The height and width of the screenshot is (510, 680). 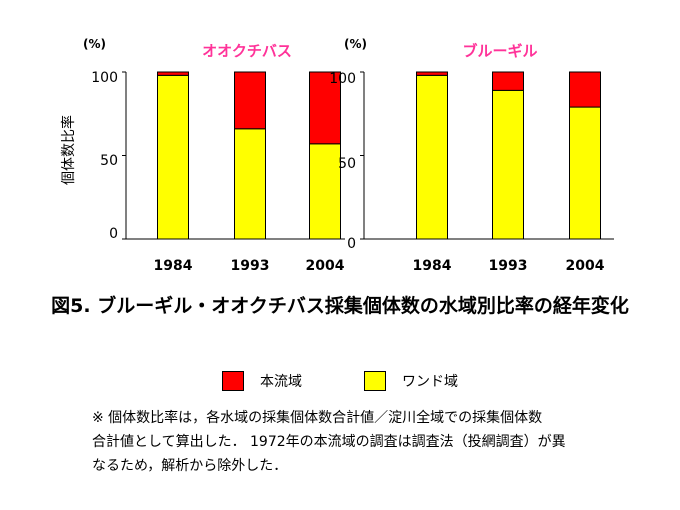 What do you see at coordinates (109, 161) in the screenshot?
I see `chart1-y-tick-50: 50` at bounding box center [109, 161].